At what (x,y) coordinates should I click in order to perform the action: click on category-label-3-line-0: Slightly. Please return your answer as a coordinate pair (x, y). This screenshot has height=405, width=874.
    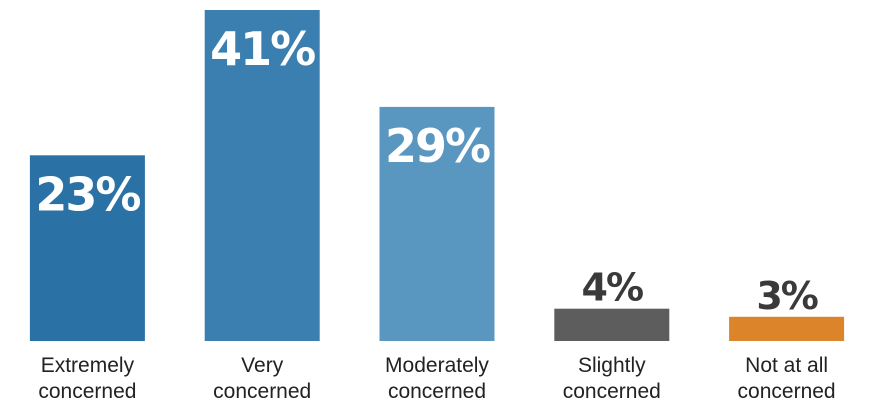
    Looking at the image, I should click on (612, 365).